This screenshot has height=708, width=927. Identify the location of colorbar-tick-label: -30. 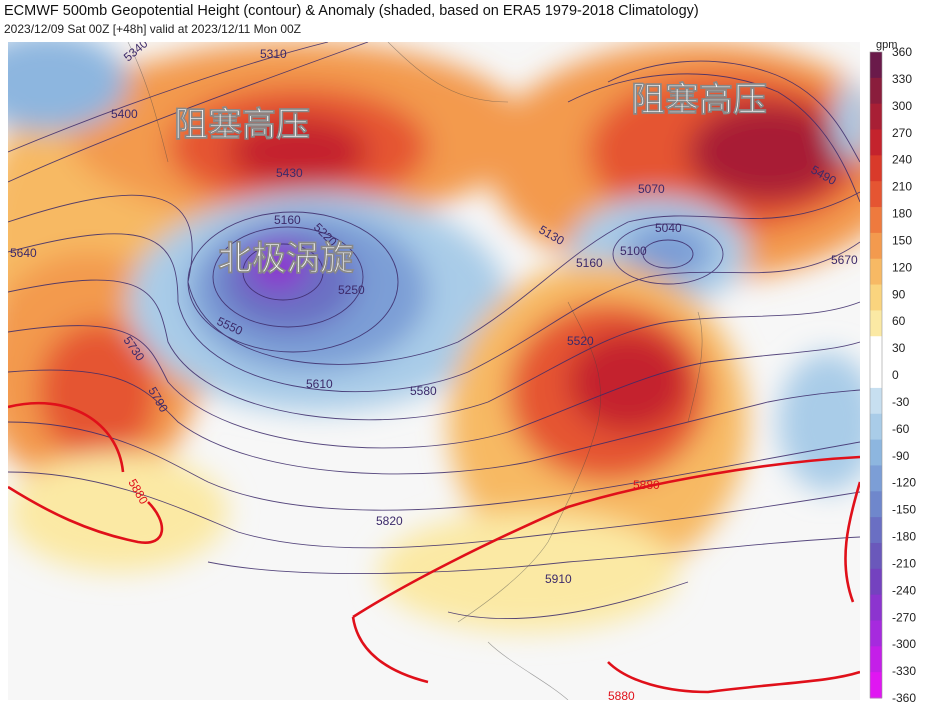
(901, 402).